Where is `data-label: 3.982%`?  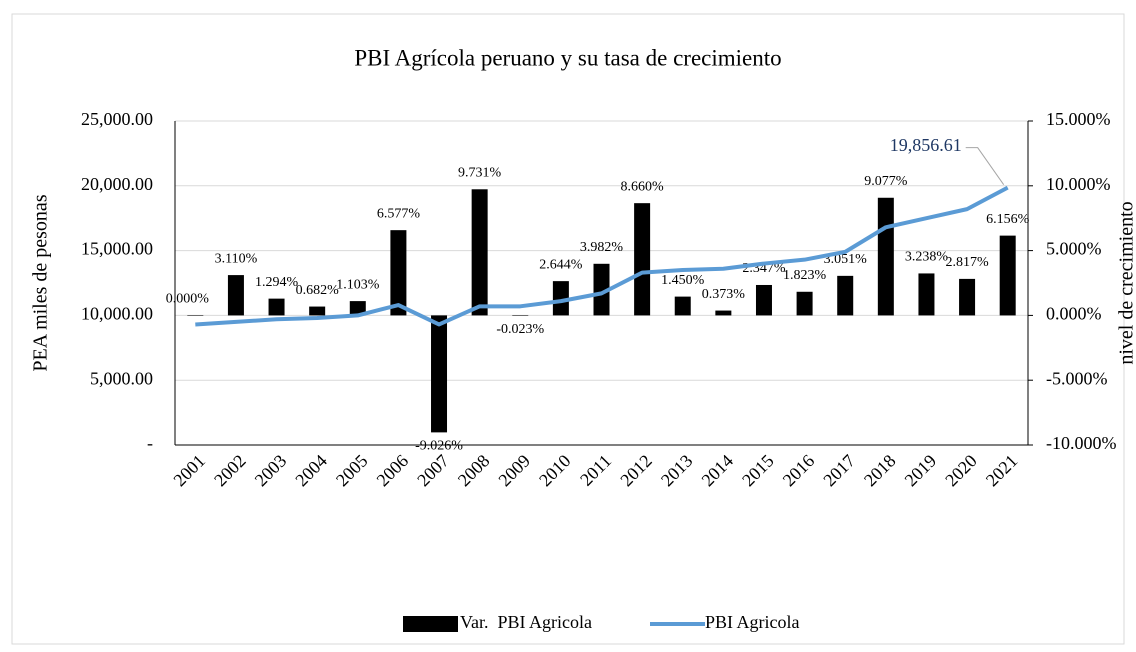
data-label: 3.982% is located at coordinates (602, 247).